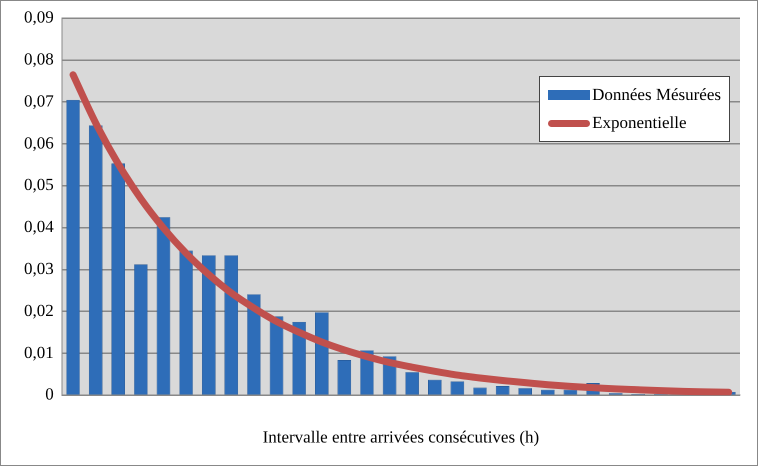 Image resolution: width=758 pixels, height=466 pixels. I want to click on legend-label: Exponentielle, so click(639, 123).